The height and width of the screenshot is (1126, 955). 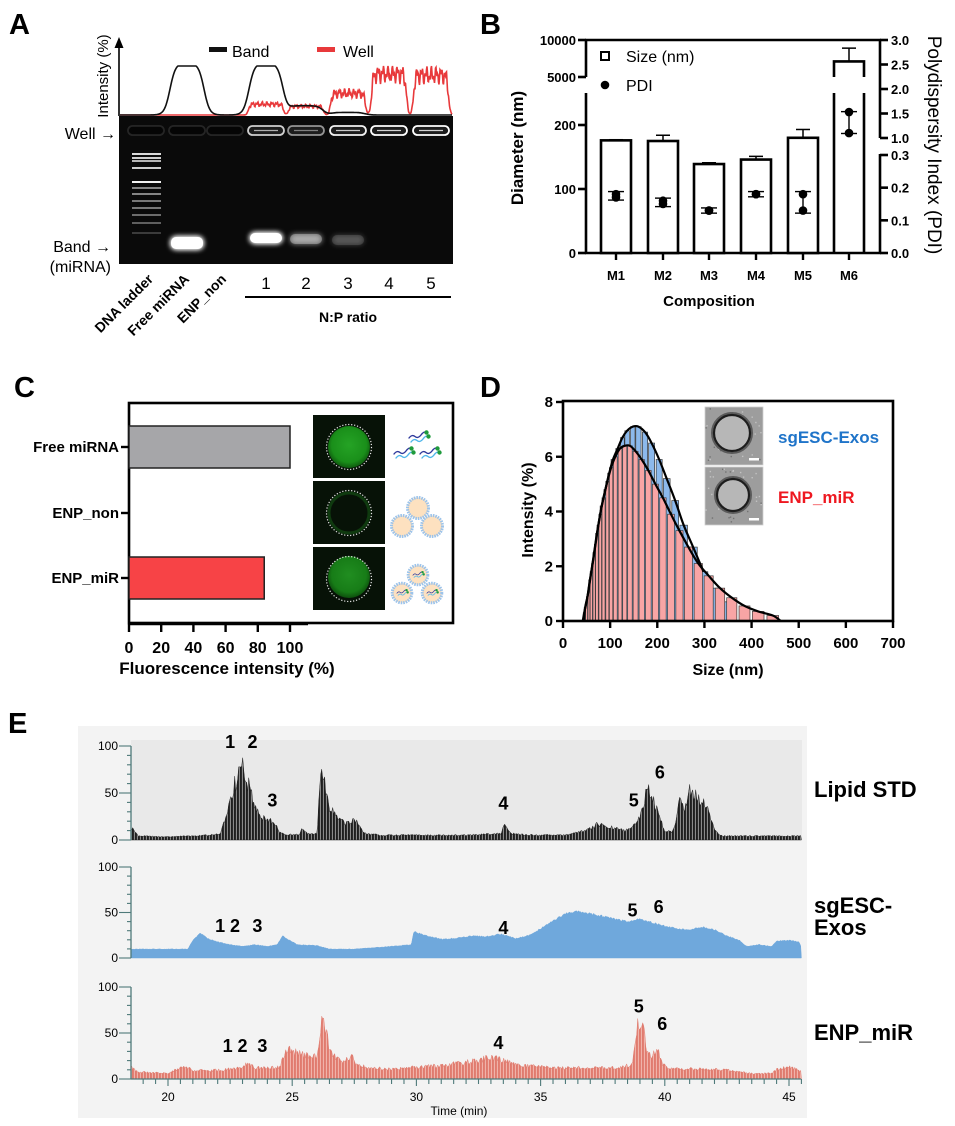 I want to click on np-ratio-label: 4, so click(x=388, y=283).